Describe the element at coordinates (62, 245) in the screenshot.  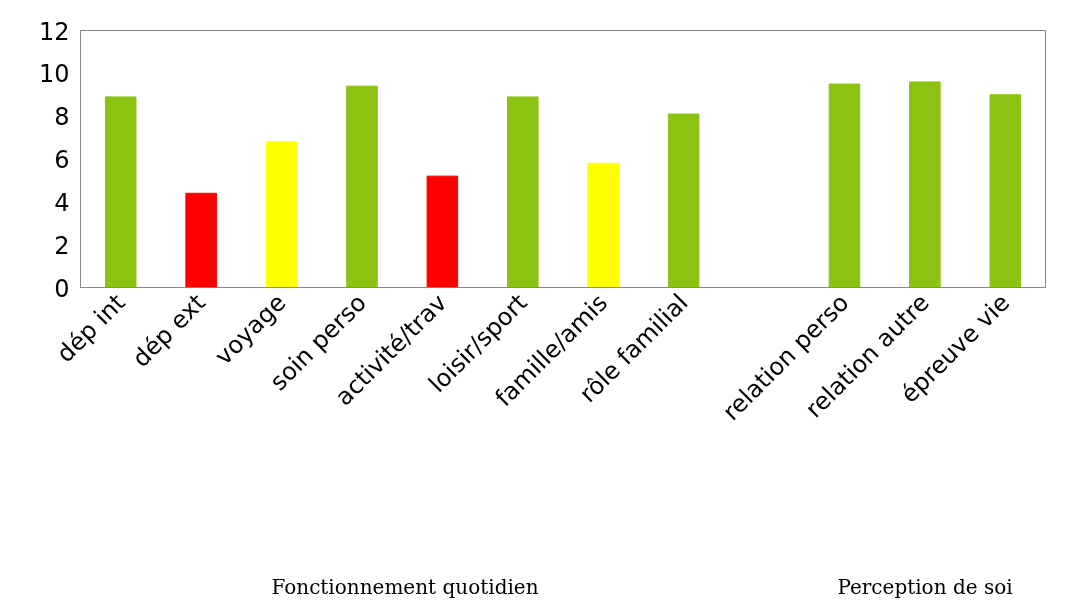
I see `y-tick-label: 2` at that location.